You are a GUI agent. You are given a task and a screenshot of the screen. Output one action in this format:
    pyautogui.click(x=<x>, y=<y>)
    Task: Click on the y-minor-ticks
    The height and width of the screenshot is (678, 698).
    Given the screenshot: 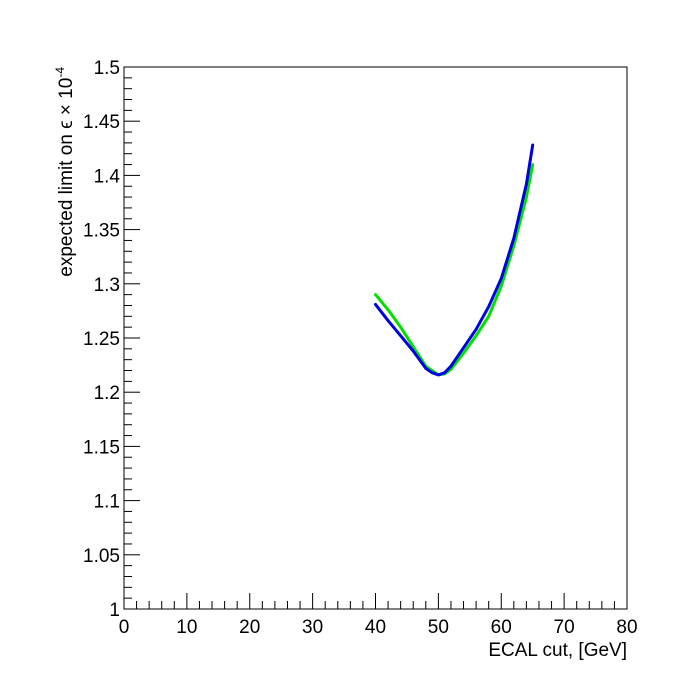 What is the action you would take?
    pyautogui.click(x=132, y=338)
    